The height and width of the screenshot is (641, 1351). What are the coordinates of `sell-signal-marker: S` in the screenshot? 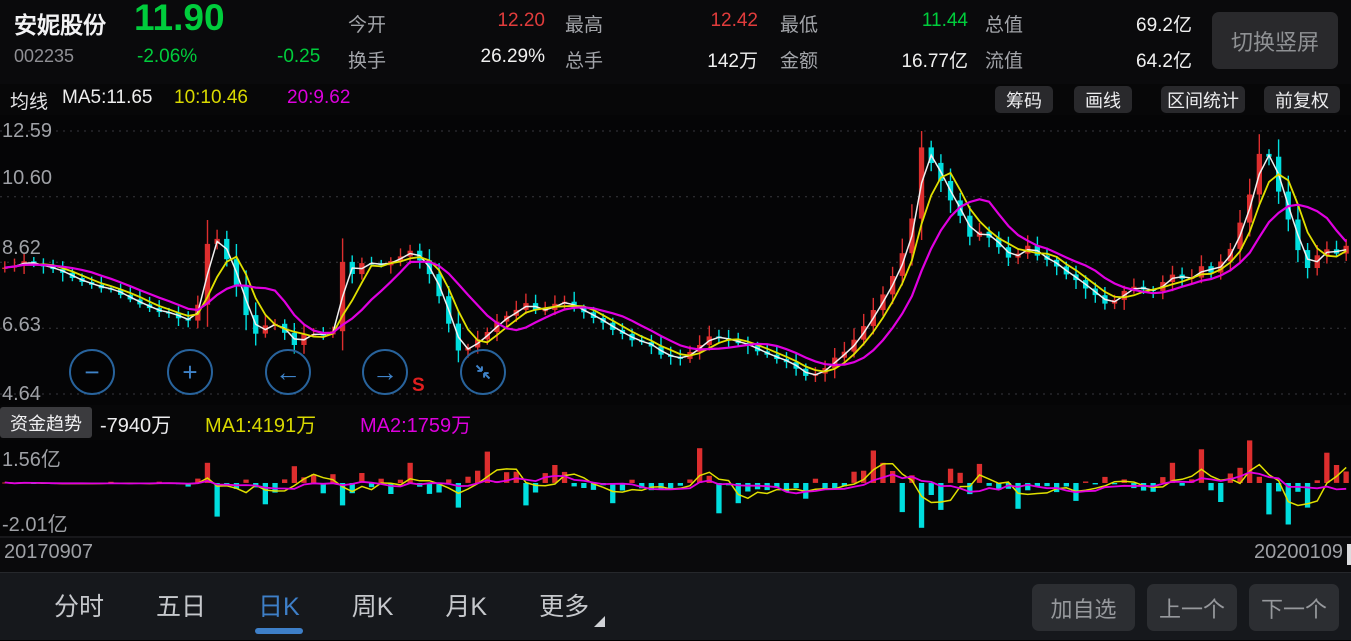 It's located at (418, 385).